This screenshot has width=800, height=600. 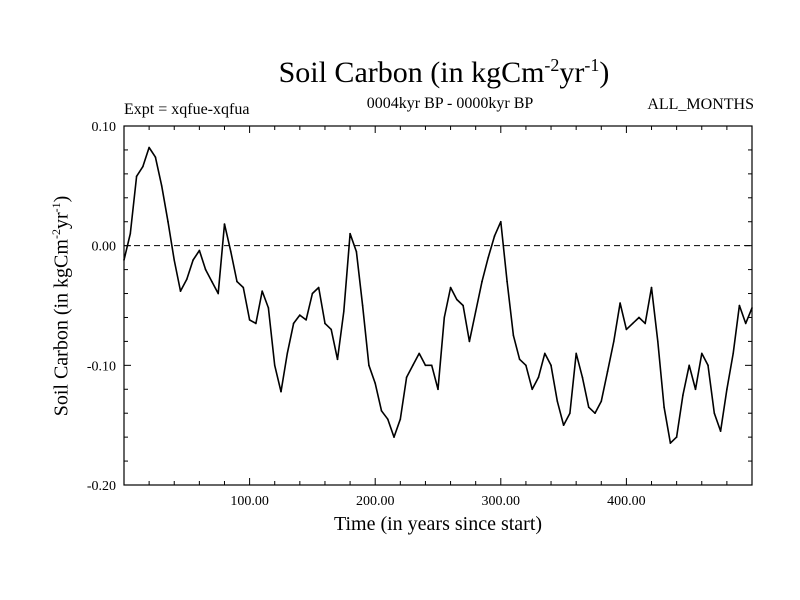 I want to click on x-tick-label: 400.00, so click(x=626, y=501).